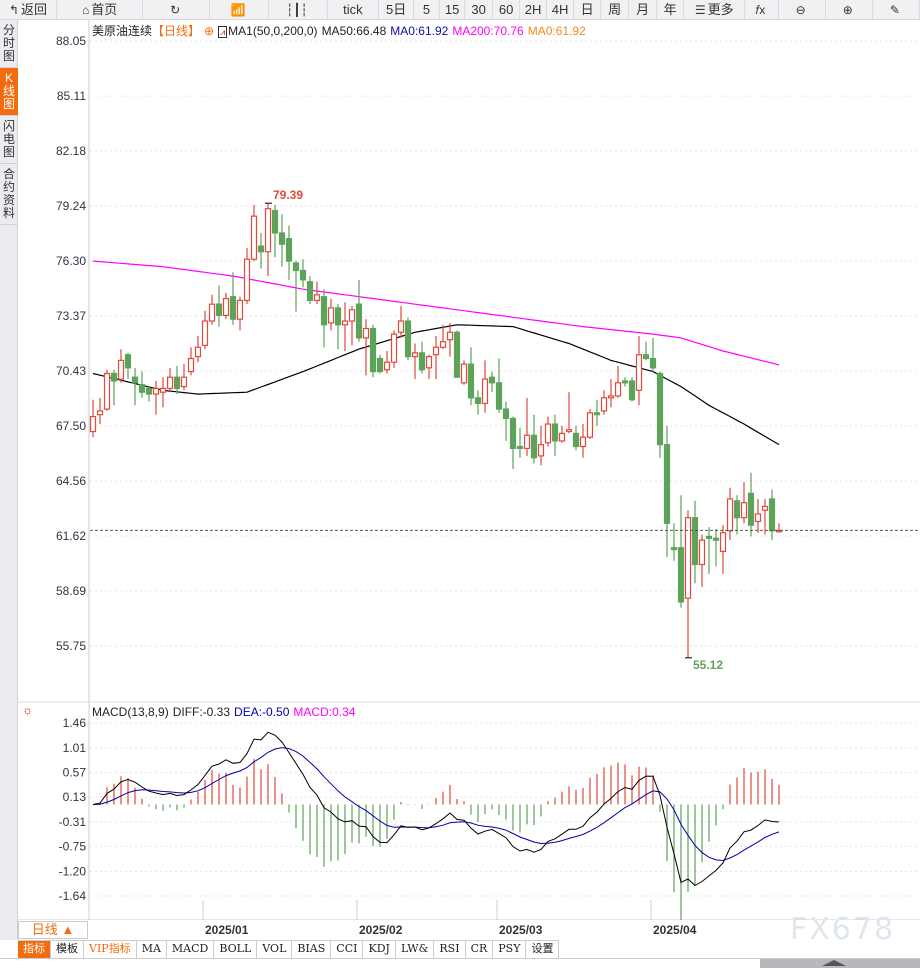  Describe the element at coordinates (453, 10) in the screenshot. I see `toolbar-button-15: 15` at that location.